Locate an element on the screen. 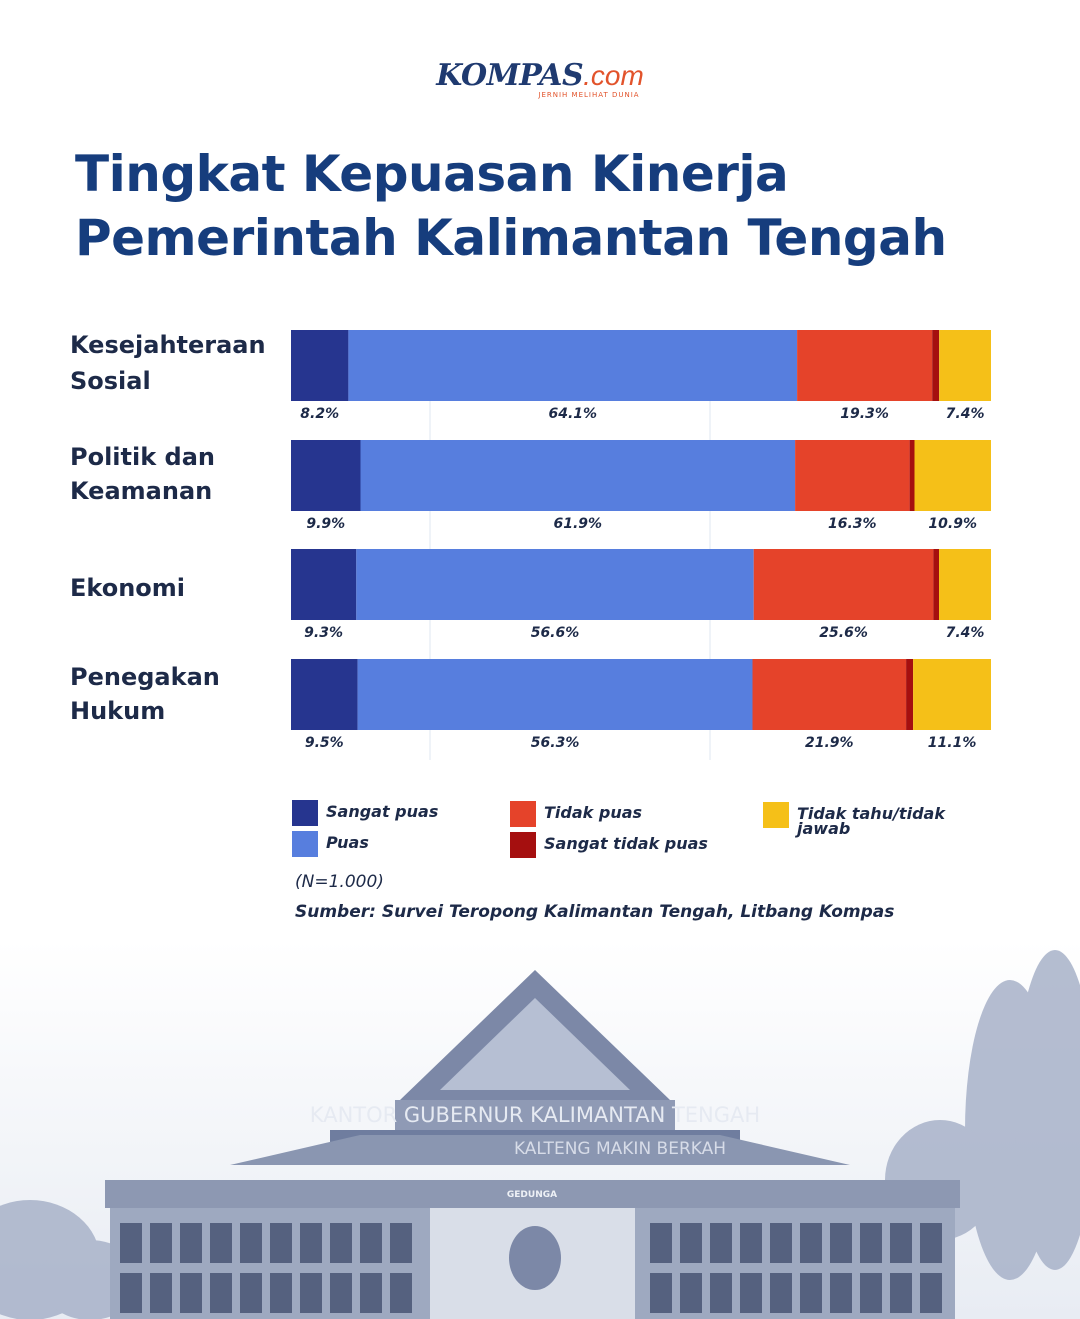 This screenshot has width=1080, height=1319. legend-label-line: Tidak tahu/tidak is located at coordinates (871, 813).